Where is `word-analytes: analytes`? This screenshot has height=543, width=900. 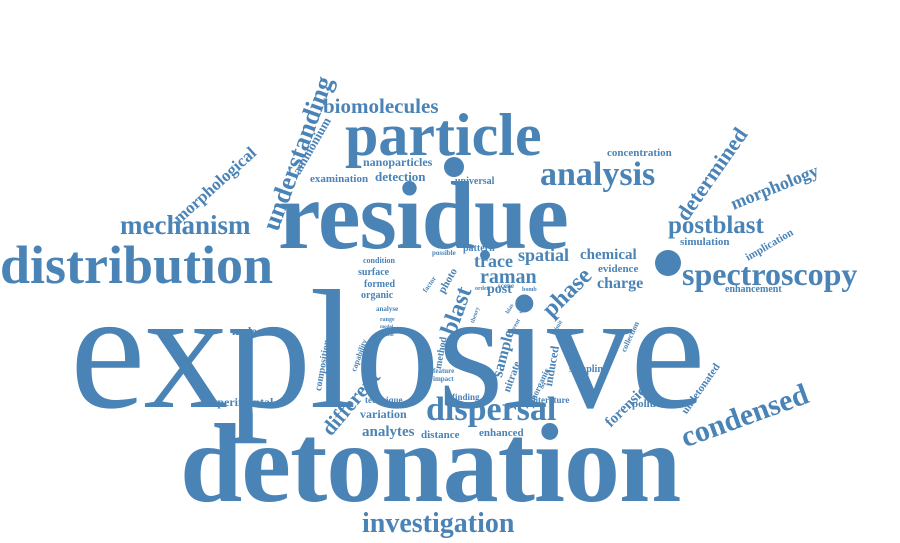
word-analytes: analytes is located at coordinates (388, 432).